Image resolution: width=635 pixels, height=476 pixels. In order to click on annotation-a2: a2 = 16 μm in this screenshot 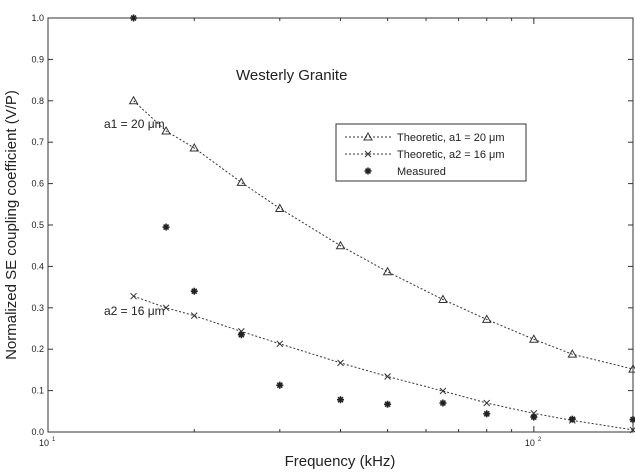, I will do `click(134, 311)`.